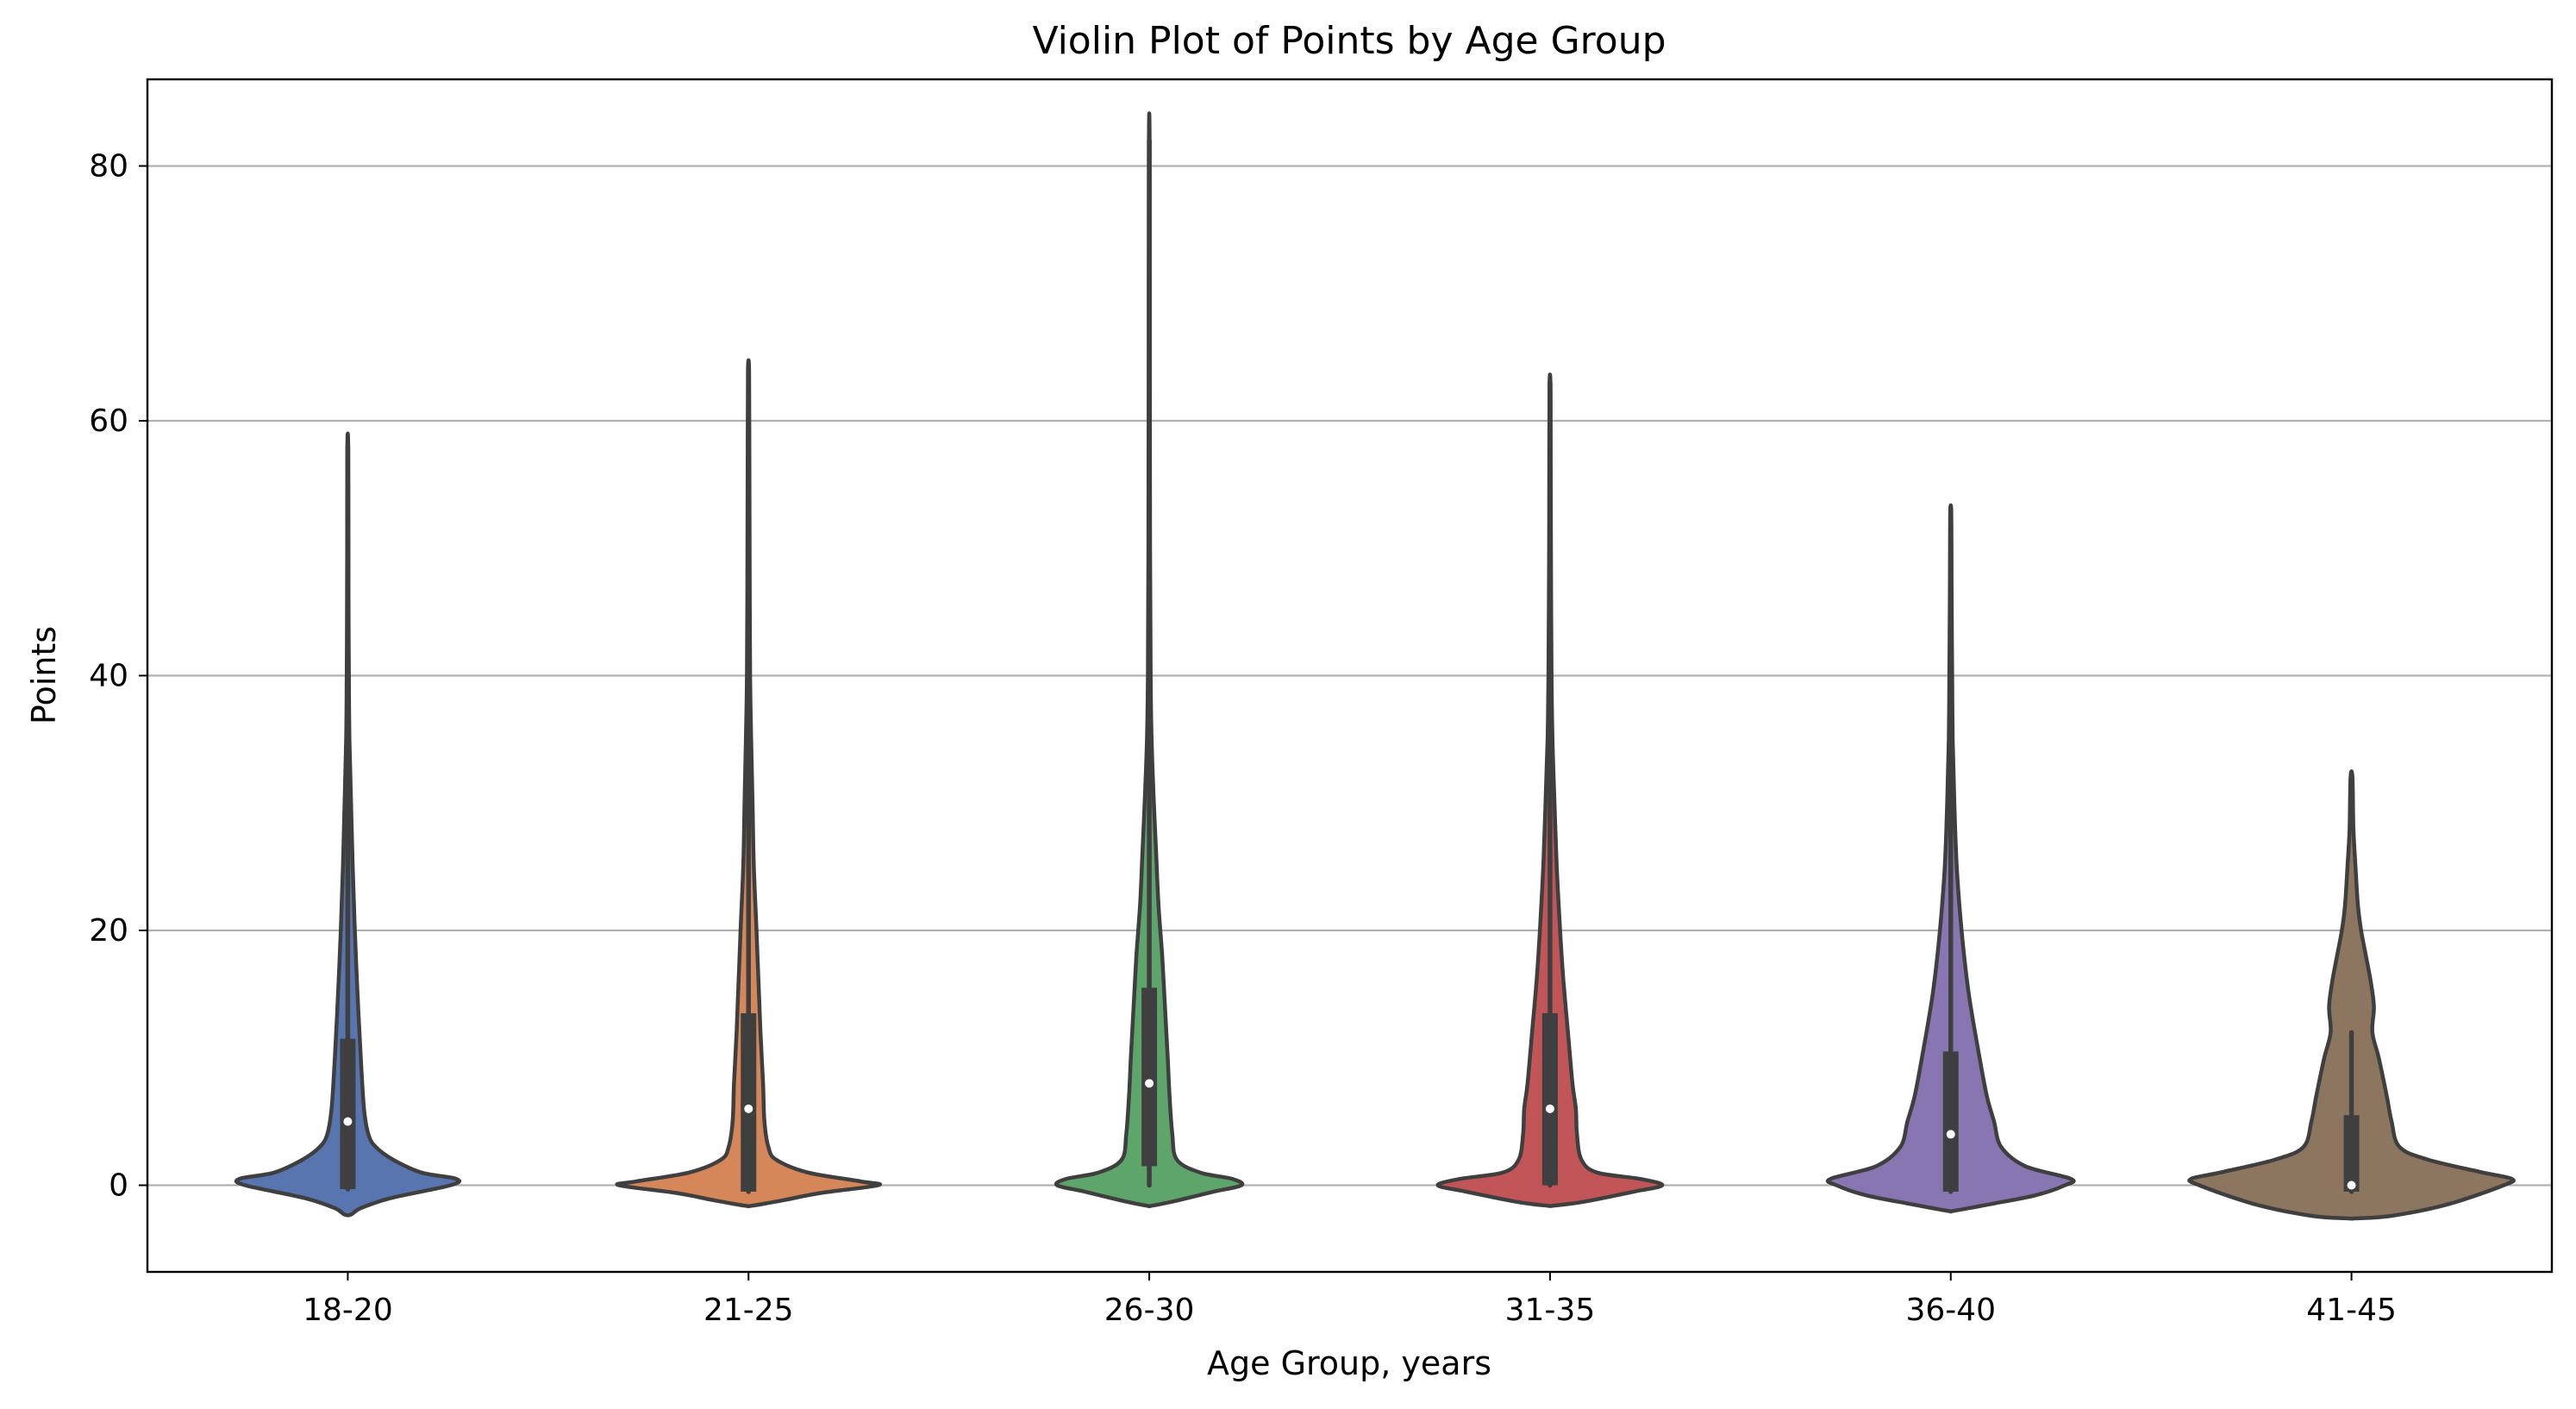 The height and width of the screenshot is (1409, 2576). What do you see at coordinates (118, 1186) in the screenshot?
I see `y-tick-label-0: 0` at bounding box center [118, 1186].